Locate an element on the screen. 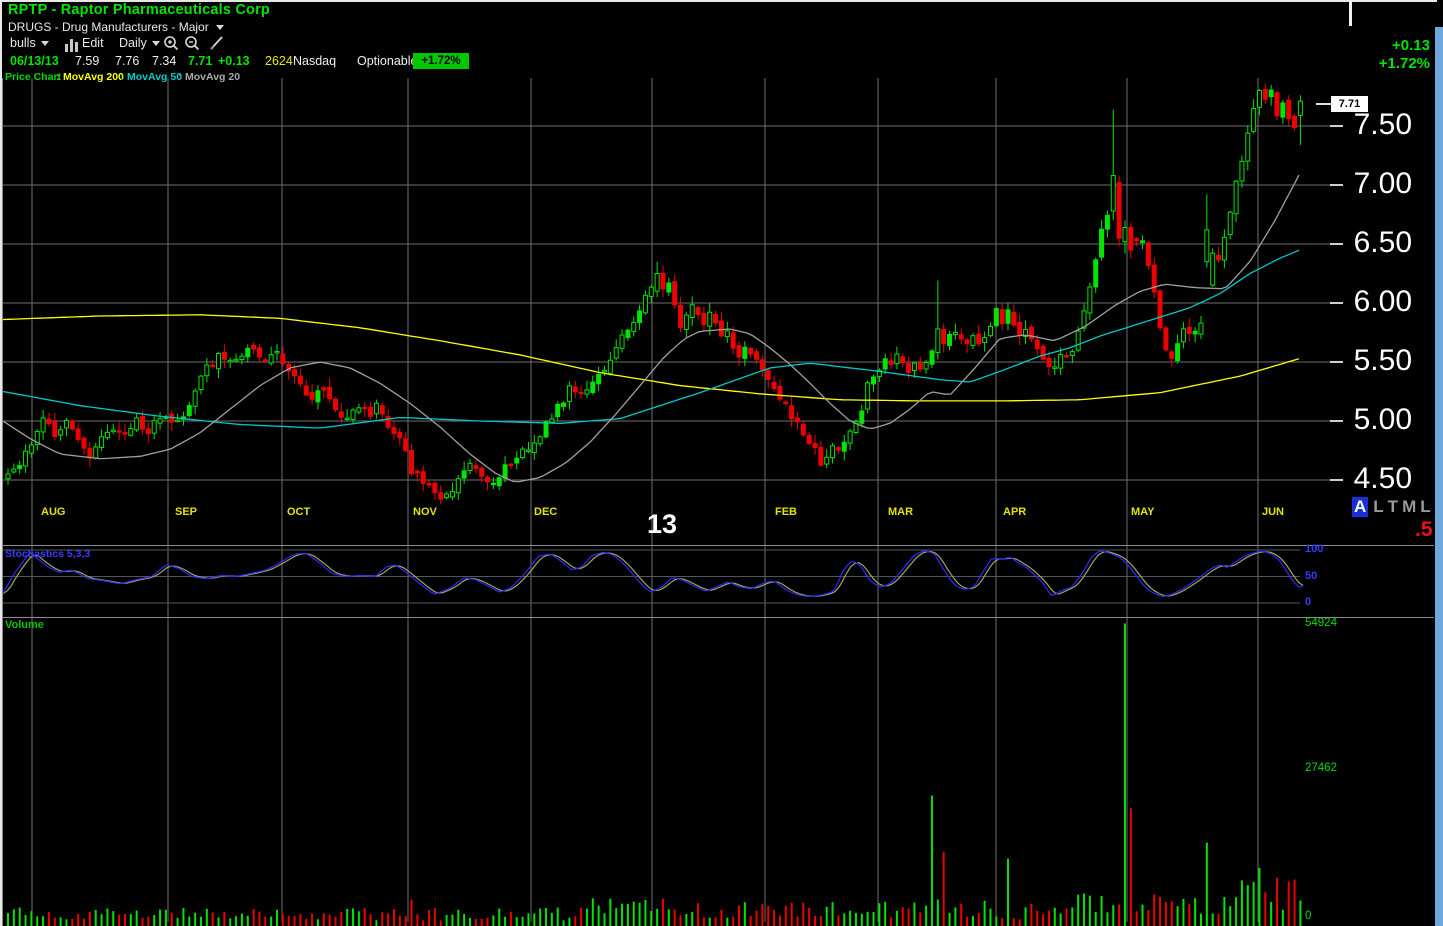 The image size is (1443, 926). bar-chart-icon is located at coordinates (71, 45).